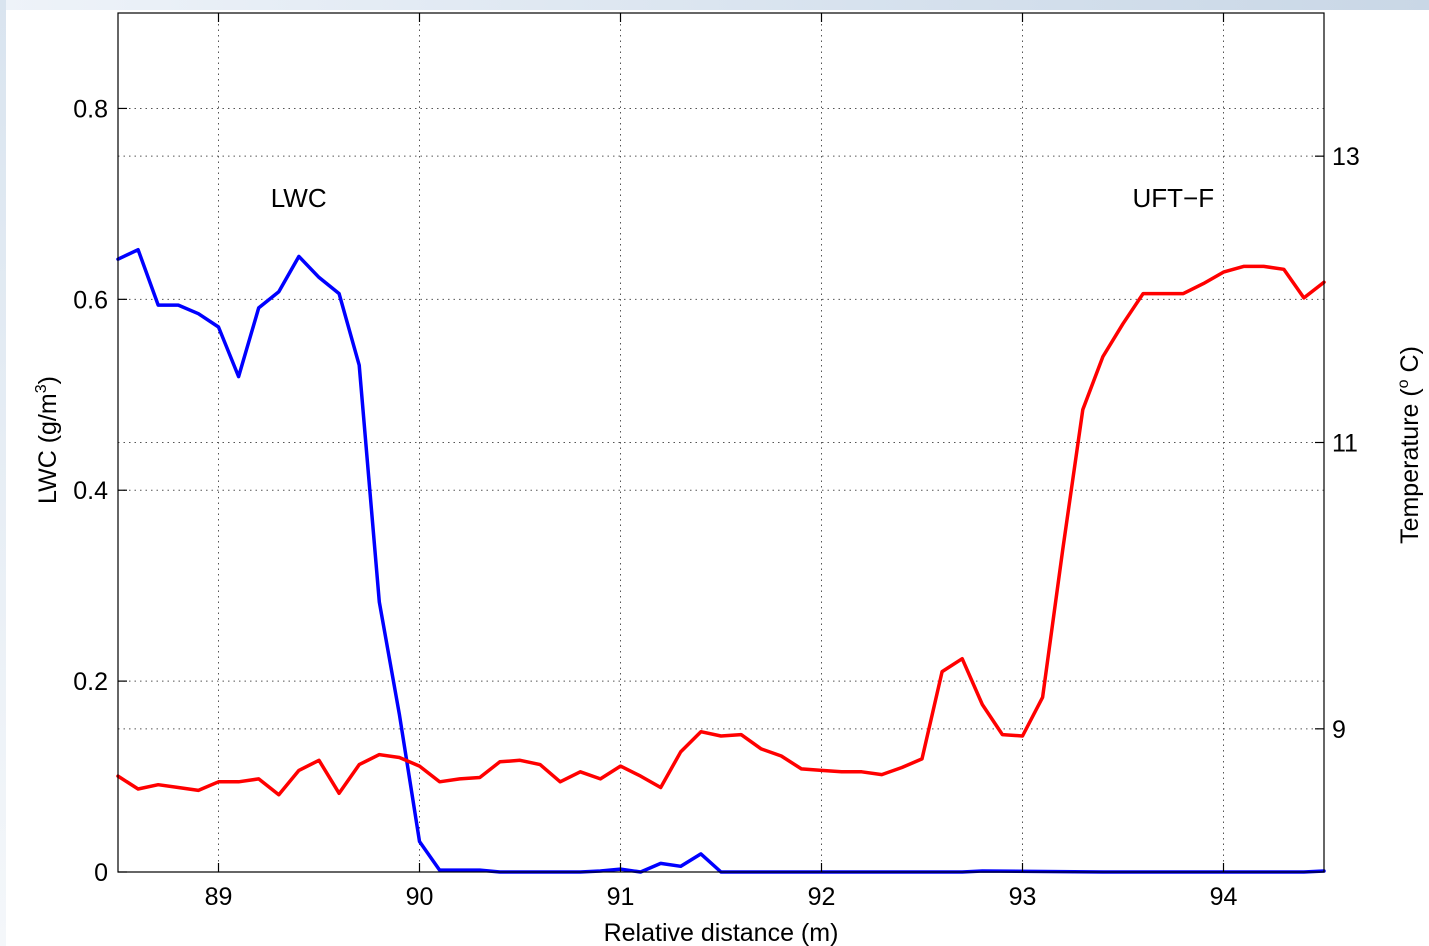 The height and width of the screenshot is (946, 1429). Describe the element at coordinates (41, 388) in the screenshot. I see `y-axis-label-left-superscript: 3` at that location.